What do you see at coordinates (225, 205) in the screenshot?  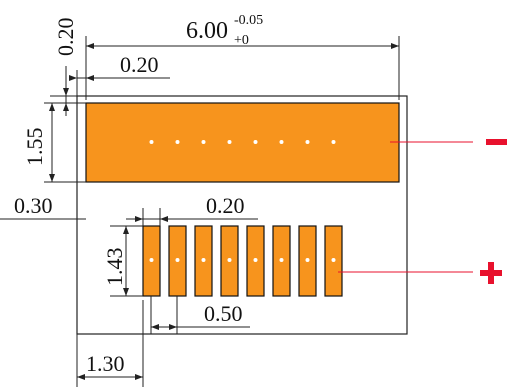 I see `finger-width-label: 0.20` at bounding box center [225, 205].